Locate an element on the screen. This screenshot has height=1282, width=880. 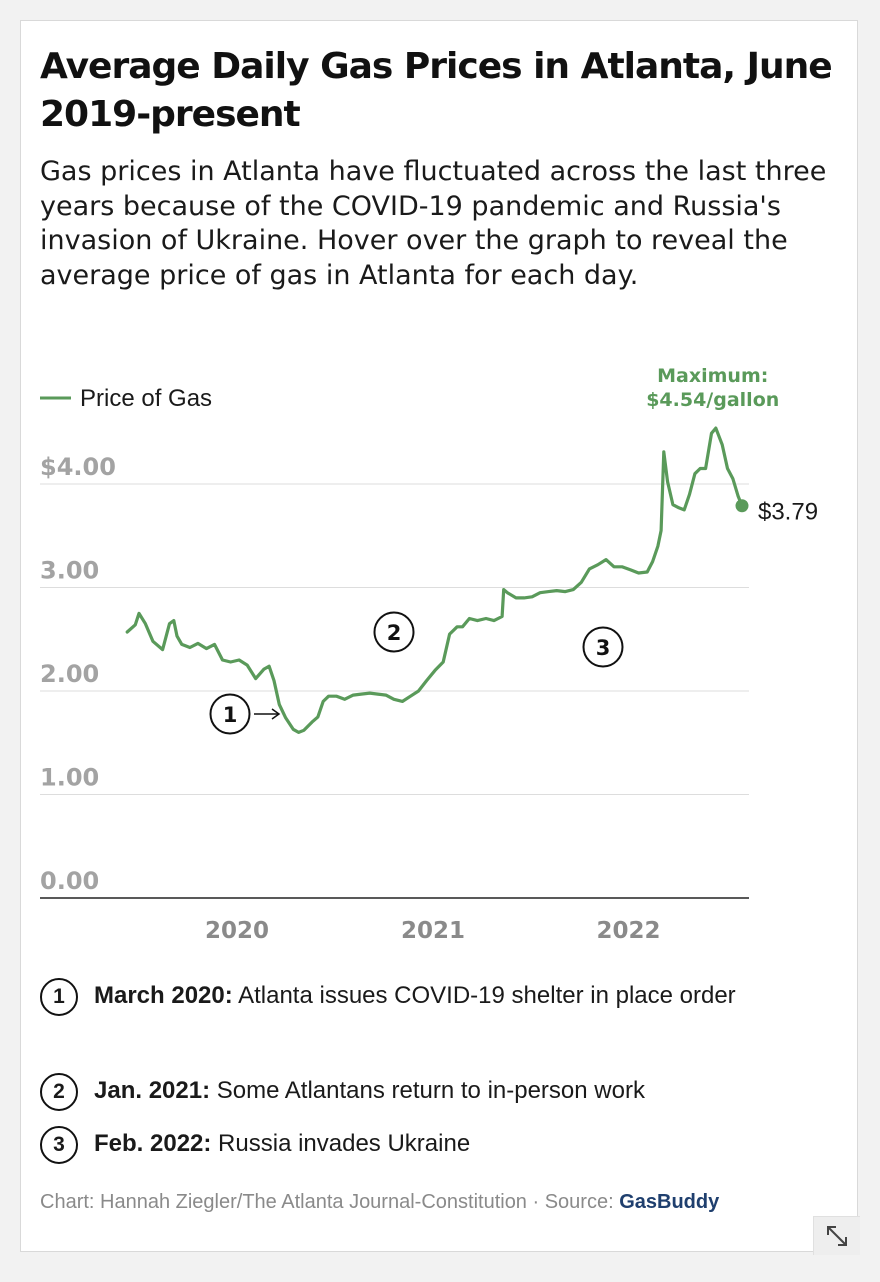
annotation-number: 1 is located at coordinates (230, 715).